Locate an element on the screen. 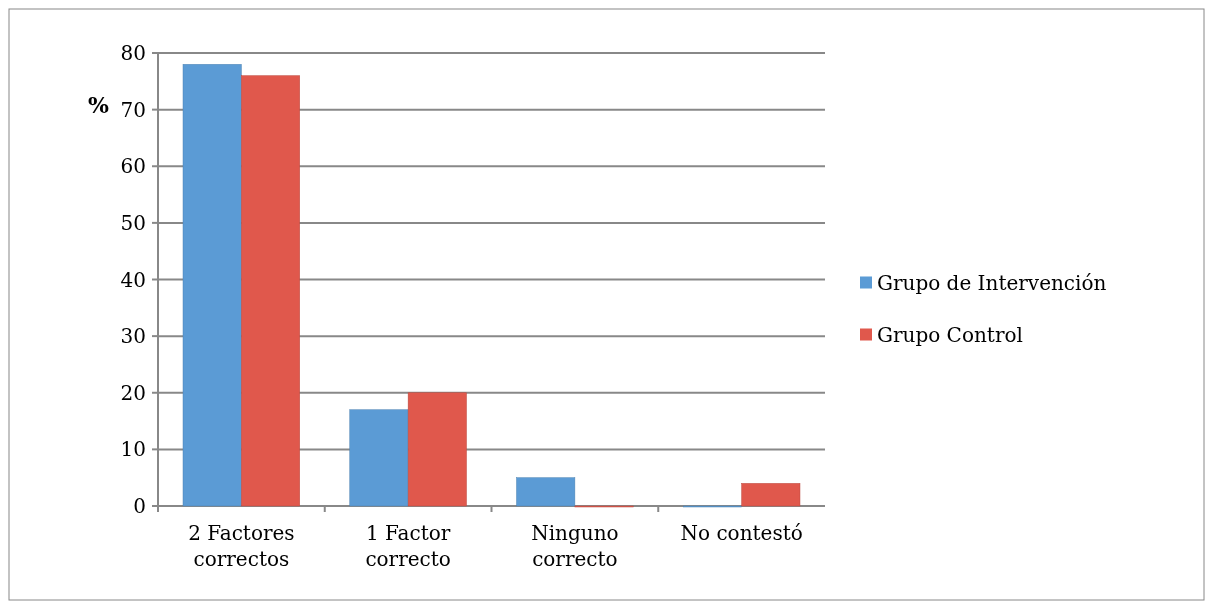  y-tick-label: 80 is located at coordinates (133, 53).